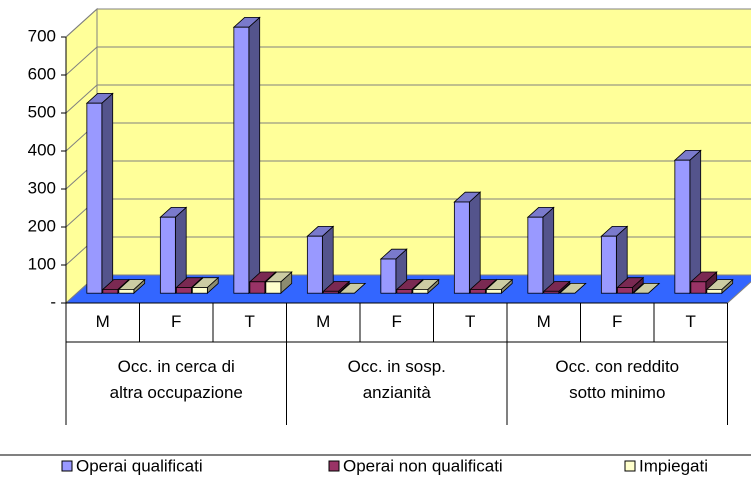 This screenshot has width=751, height=485. I want to click on y-tick-label: 500, so click(42, 111).